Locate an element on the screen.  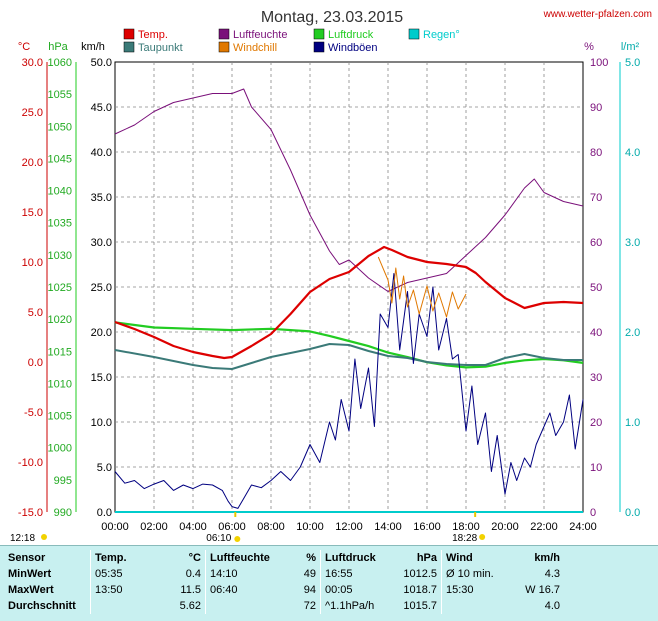
stats-cell: 16:55 is located at coordinates (355, 574).